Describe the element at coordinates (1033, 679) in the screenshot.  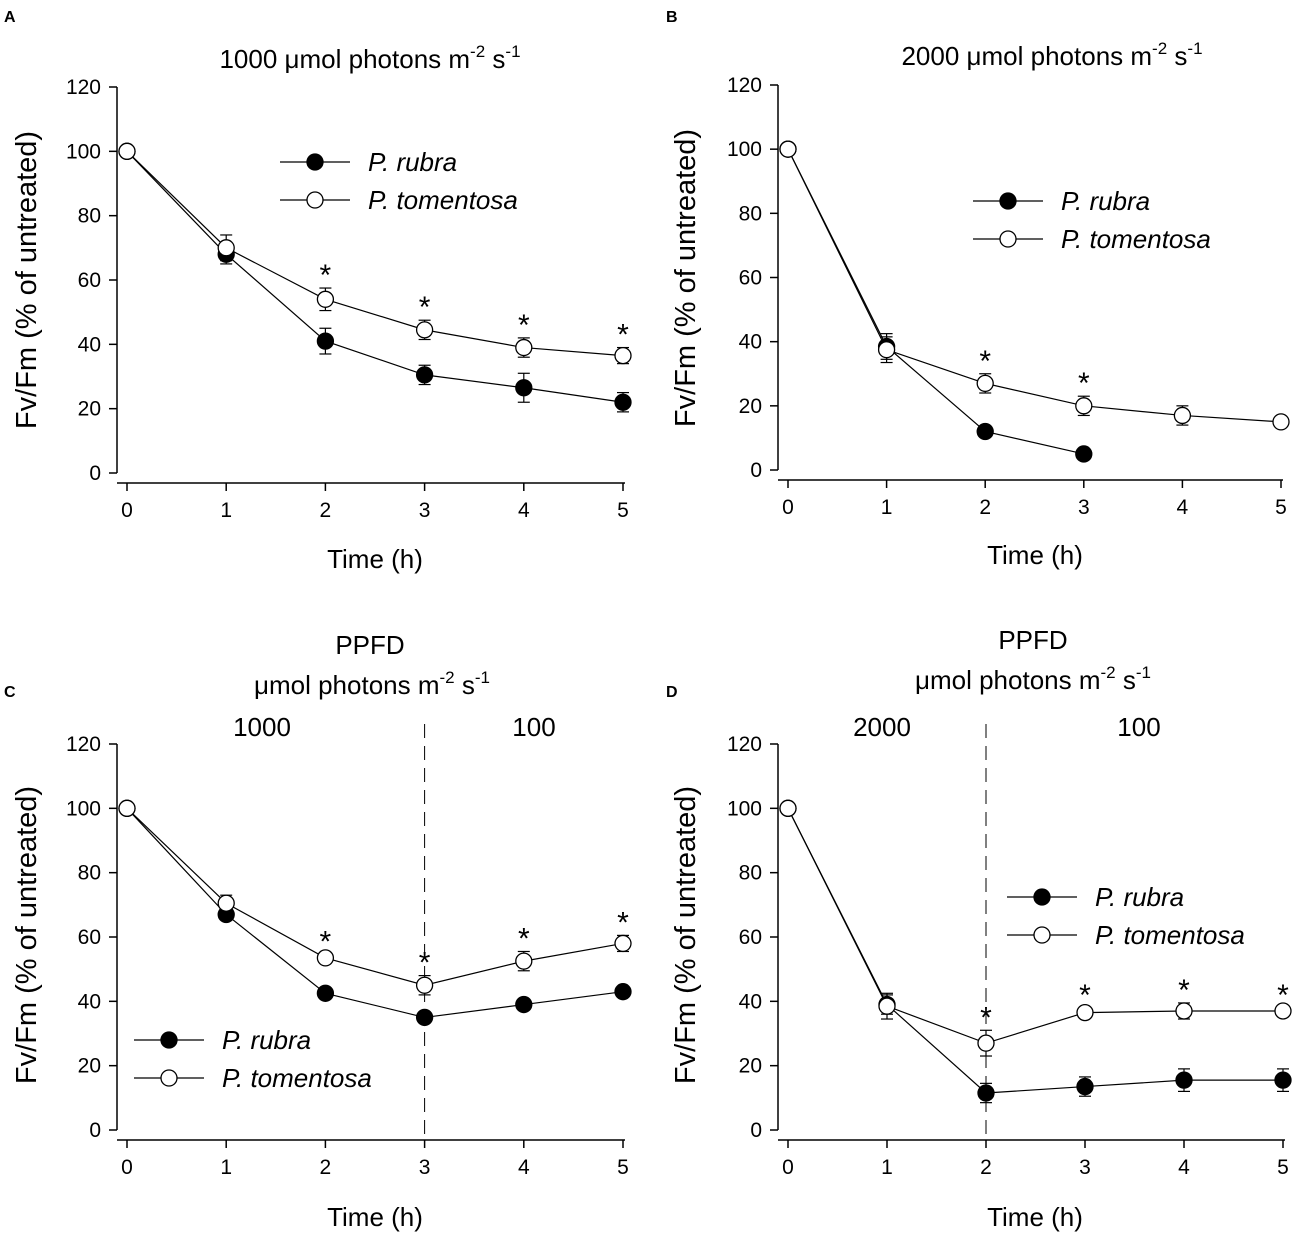
I see `panel-d-title: μmol photons m-2 s-1` at that location.